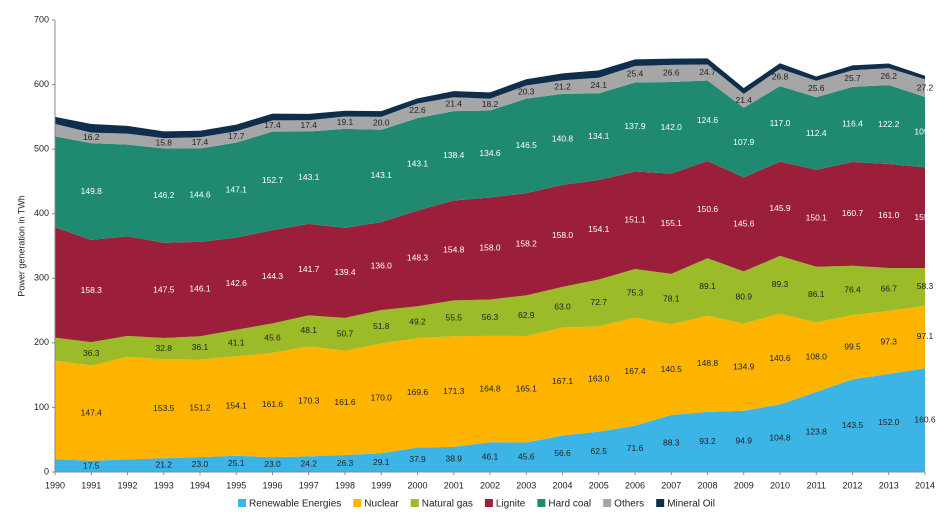  I want to click on value-label: 165.1, so click(527, 389).